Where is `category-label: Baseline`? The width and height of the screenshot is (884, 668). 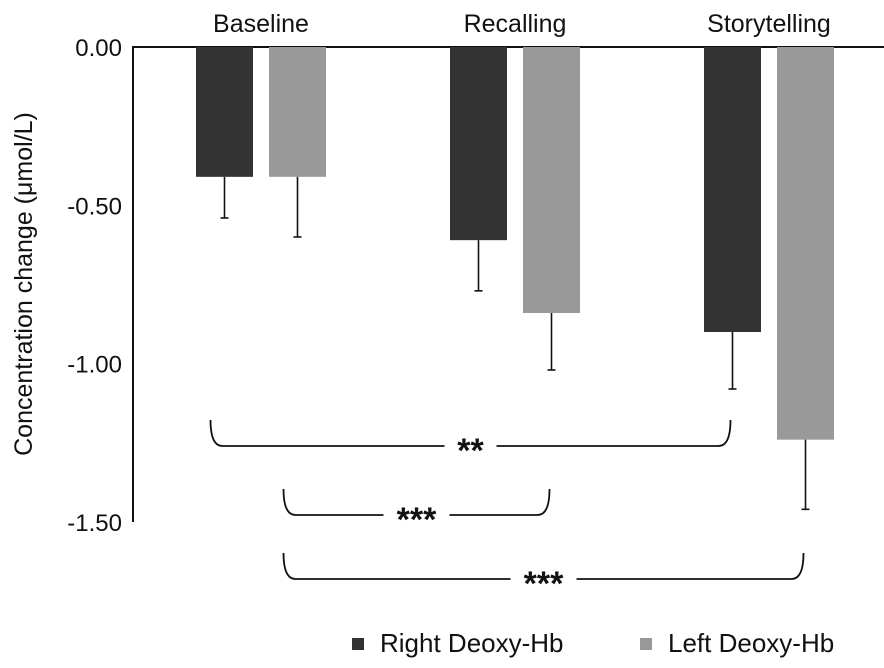 category-label: Baseline is located at coordinates (261, 24).